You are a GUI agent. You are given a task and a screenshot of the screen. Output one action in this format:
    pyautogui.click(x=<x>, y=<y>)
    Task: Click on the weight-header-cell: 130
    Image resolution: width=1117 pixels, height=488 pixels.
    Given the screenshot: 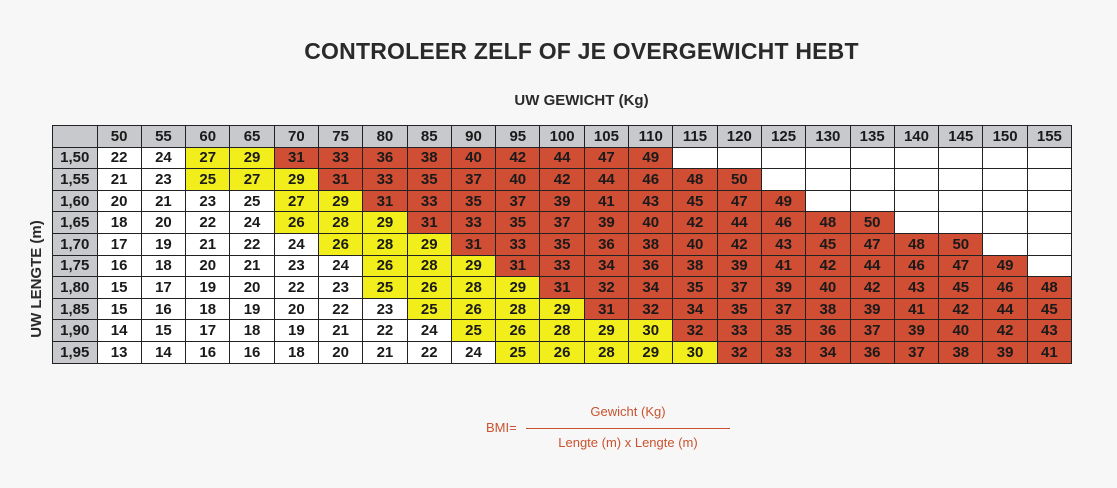 What is the action you would take?
    pyautogui.click(x=828, y=136)
    